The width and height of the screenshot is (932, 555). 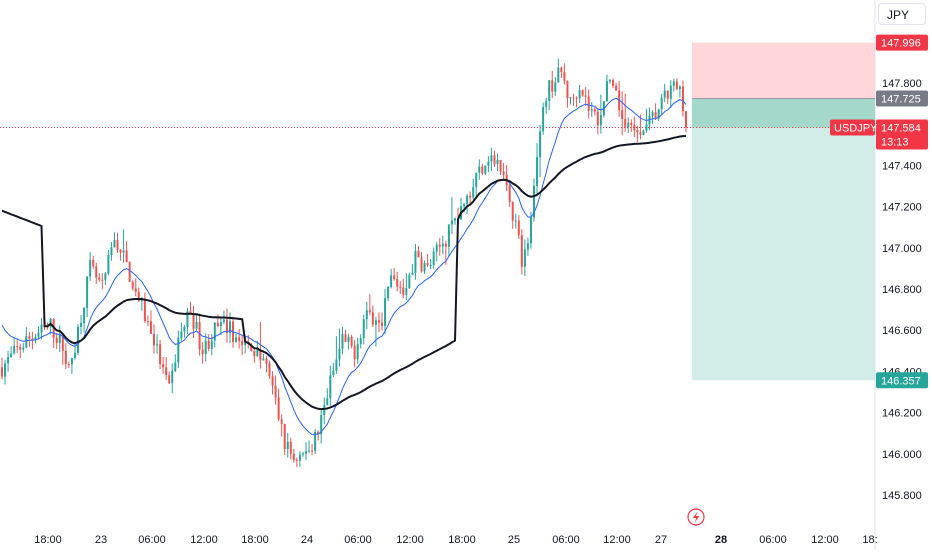 What do you see at coordinates (902, 249) in the screenshot?
I see `price-tick-label: 147.000` at bounding box center [902, 249].